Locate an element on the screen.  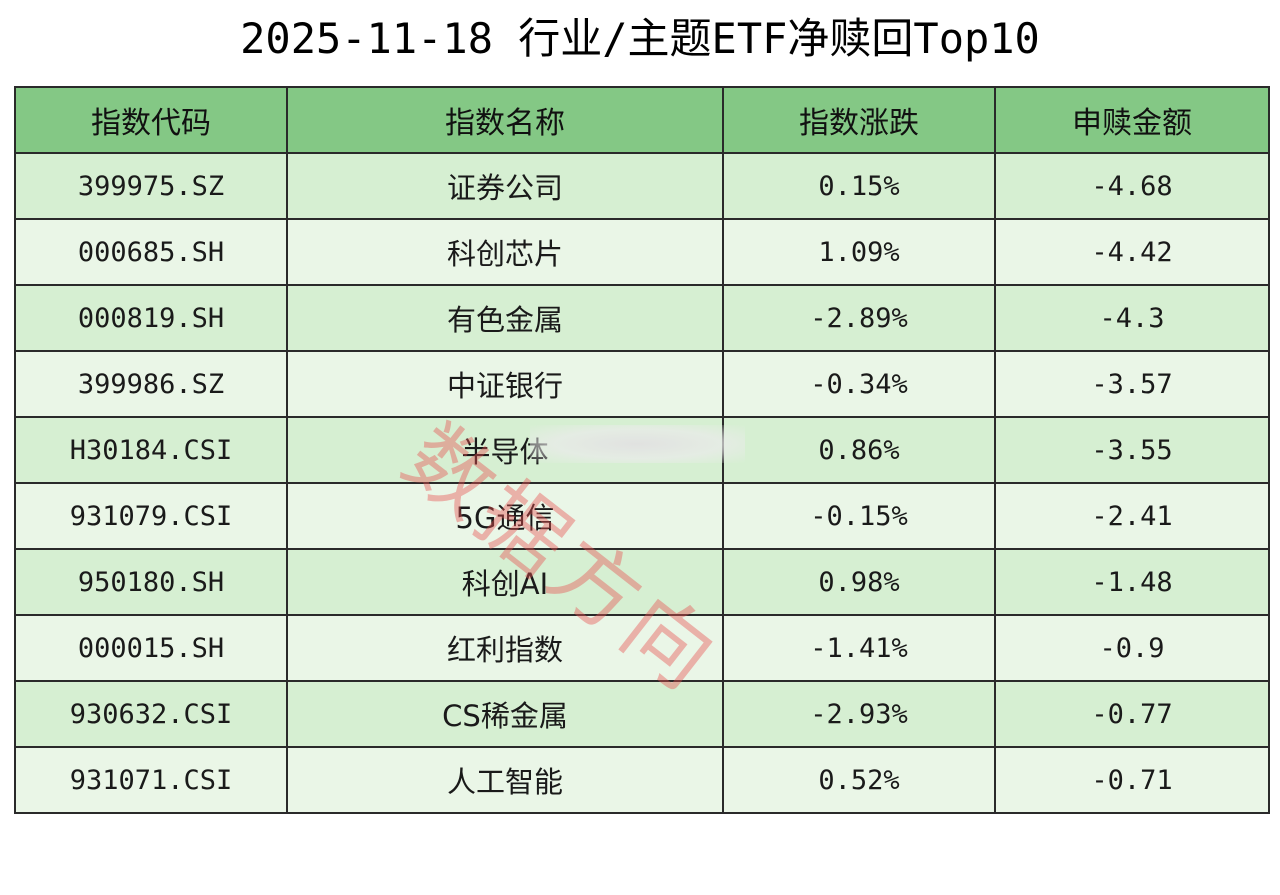
cell-name: CS稀金属 is located at coordinates (505, 714).